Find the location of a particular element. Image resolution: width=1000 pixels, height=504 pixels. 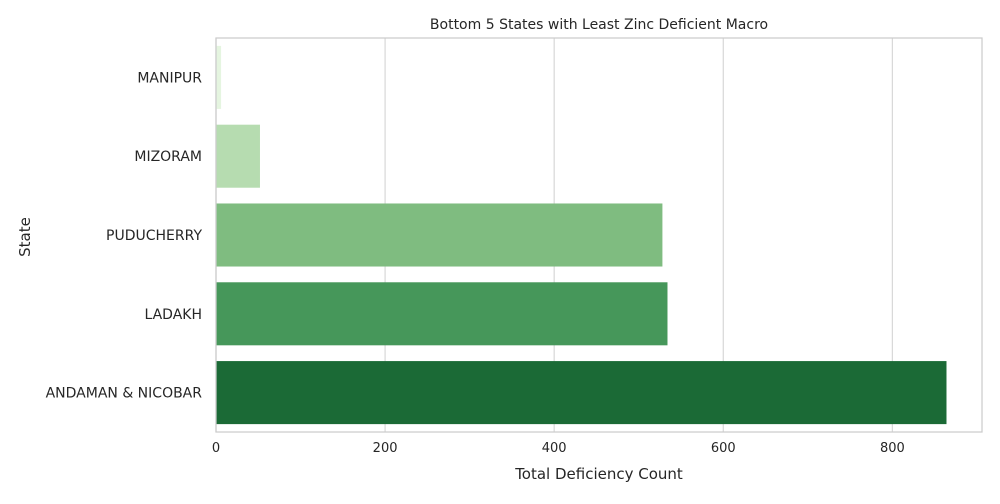

x-tick-label: 200 is located at coordinates (385, 448).